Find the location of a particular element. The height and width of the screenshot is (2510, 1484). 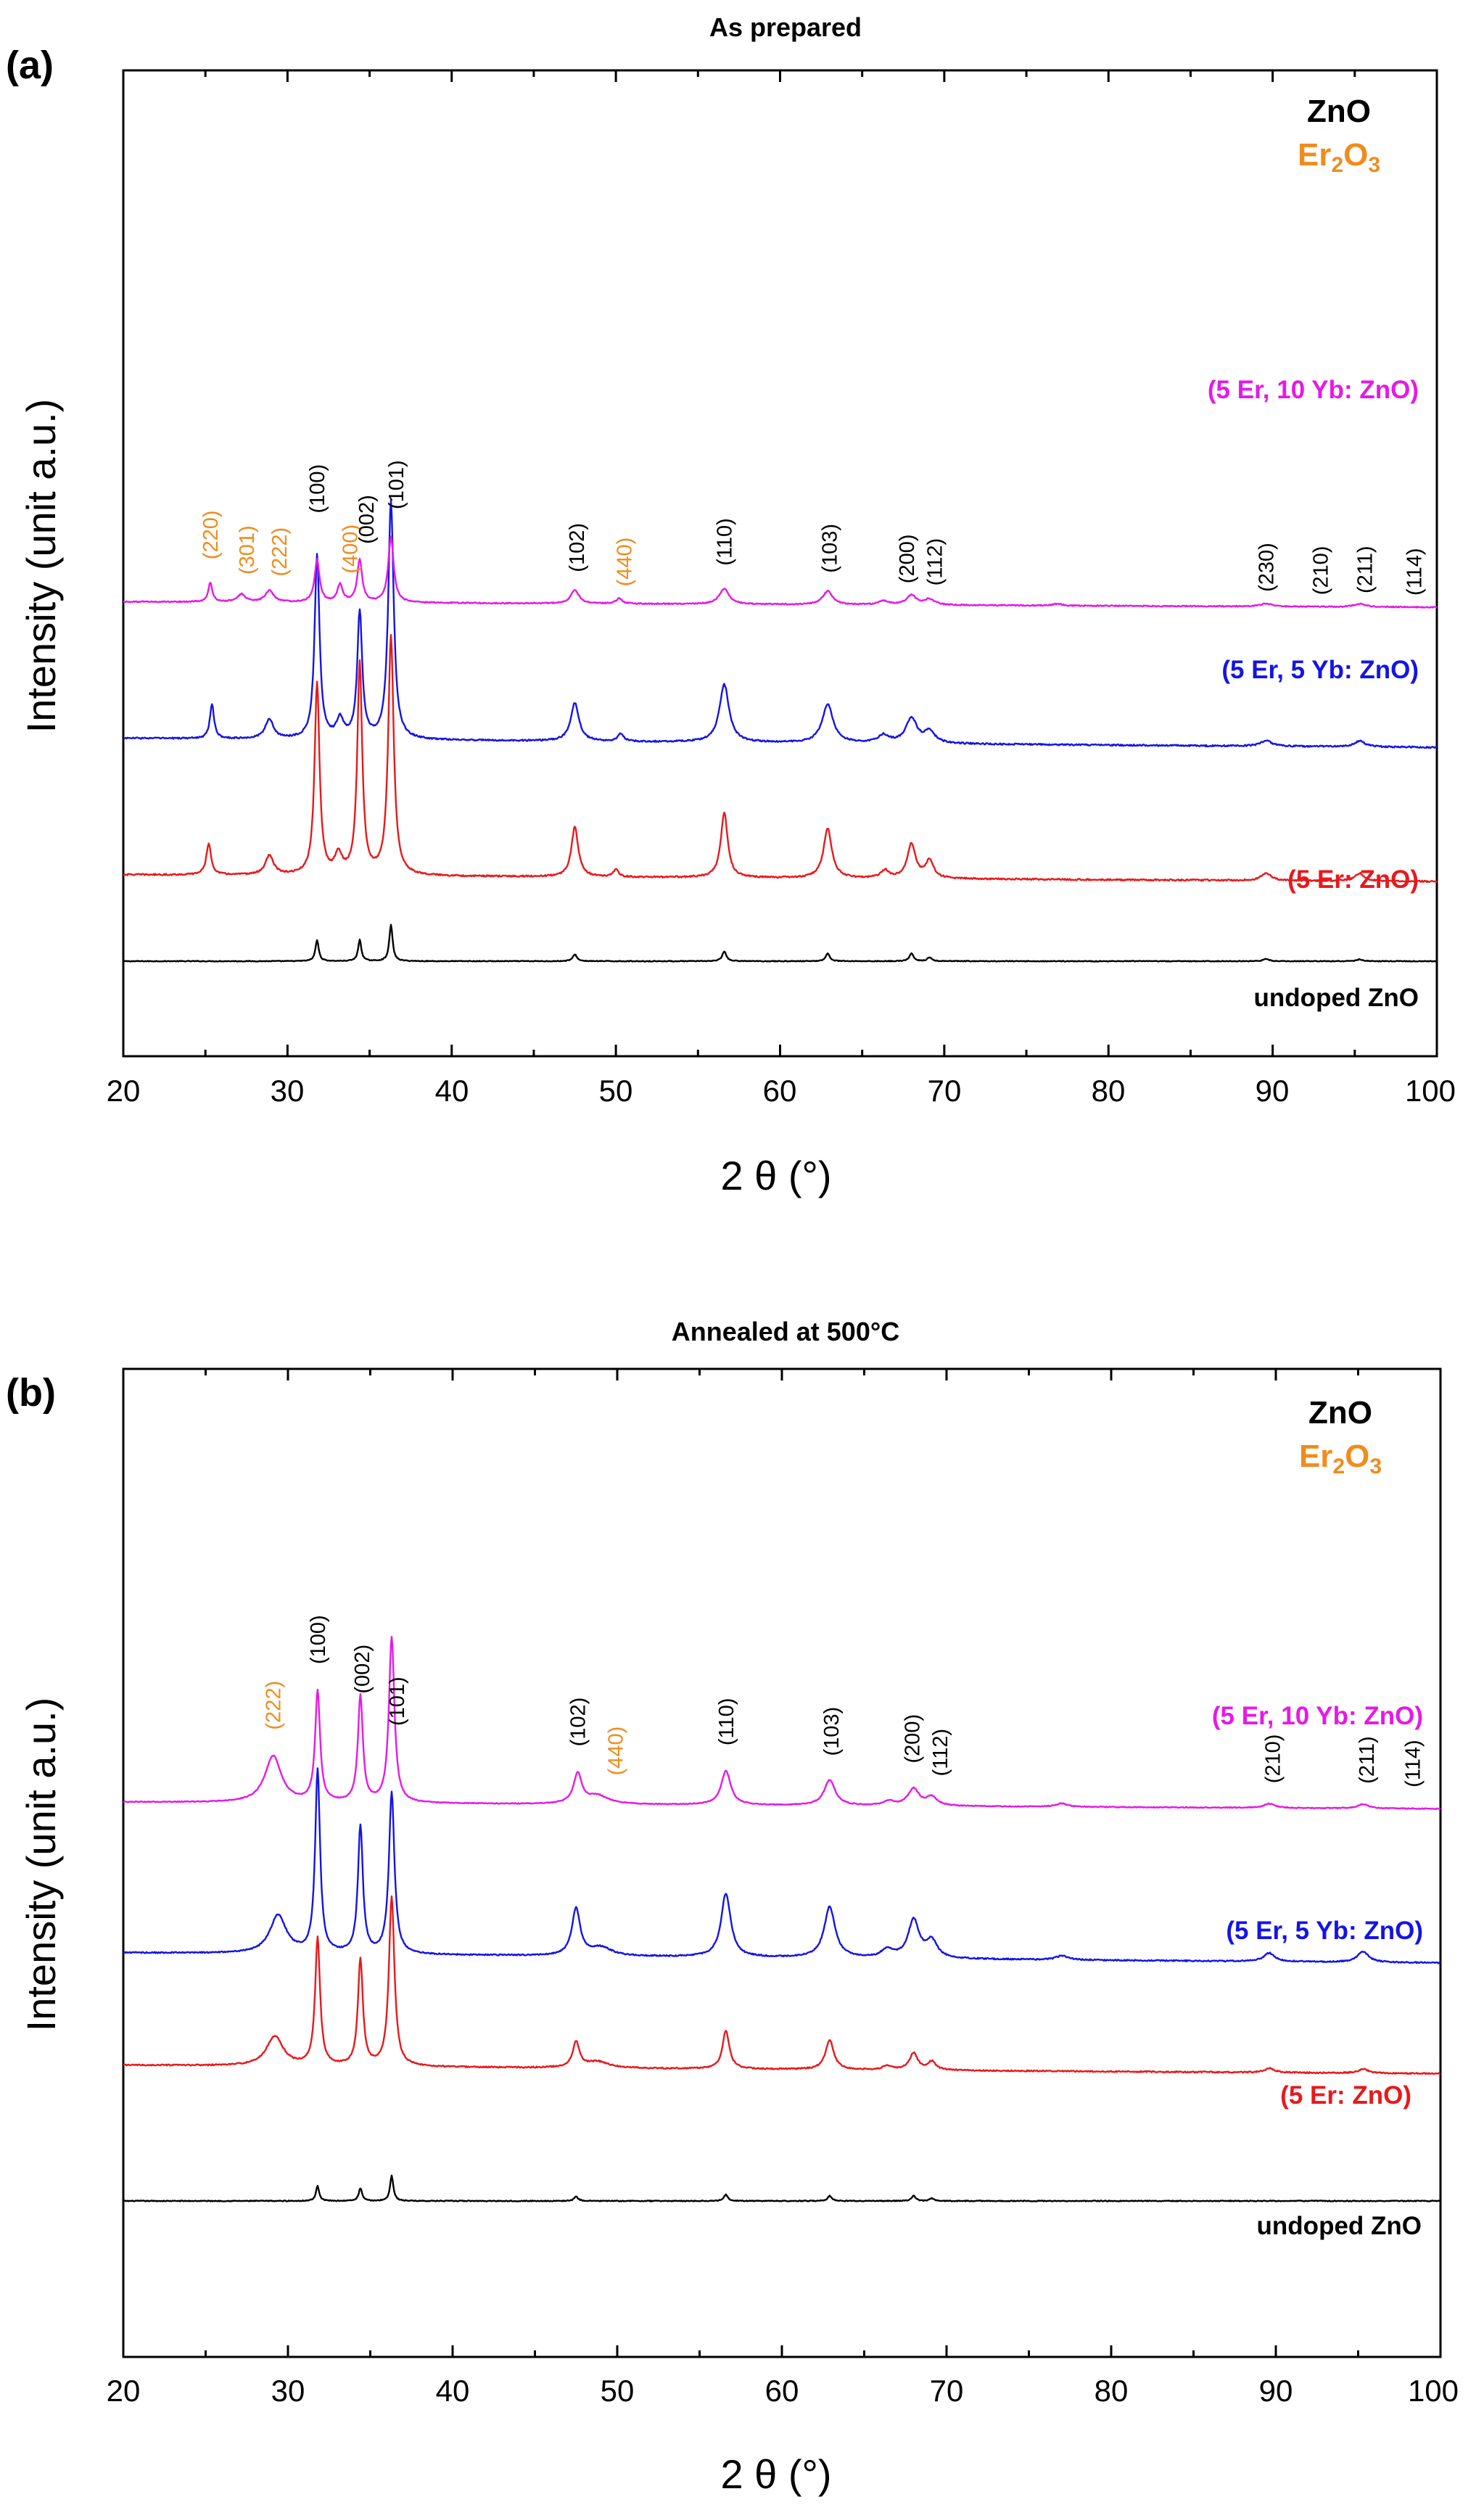

panel-a-xtick-labels: 20 30 40 50 60 70 80 90 100 is located at coordinates (781, 1091).